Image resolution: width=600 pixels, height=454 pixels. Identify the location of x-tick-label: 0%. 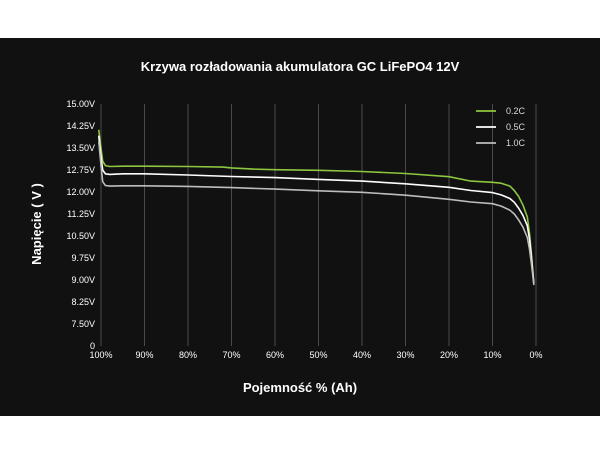
(535, 355).